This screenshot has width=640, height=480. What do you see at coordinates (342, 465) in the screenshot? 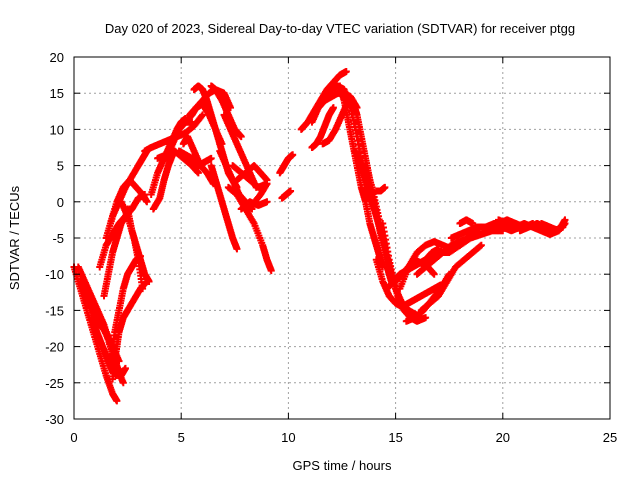
I see `x-axis-label: GPS time / hours` at bounding box center [342, 465].